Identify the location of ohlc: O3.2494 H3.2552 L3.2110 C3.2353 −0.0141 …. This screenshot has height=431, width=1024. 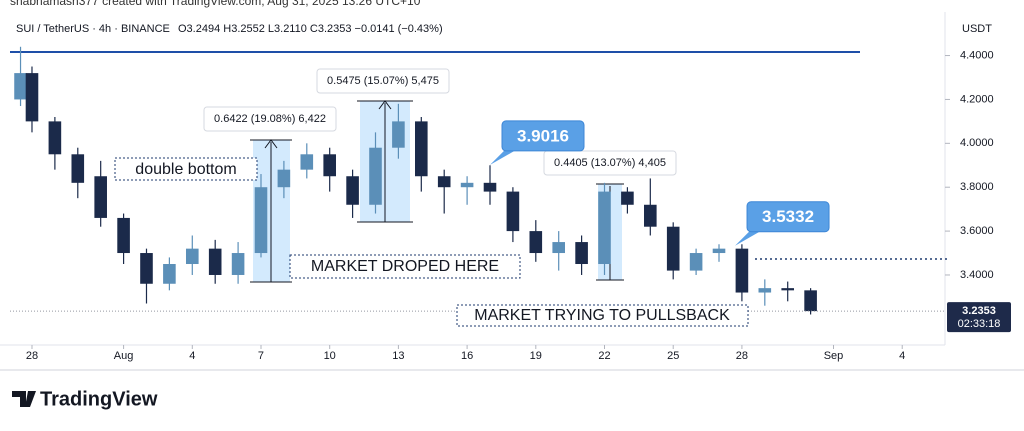
(310, 29).